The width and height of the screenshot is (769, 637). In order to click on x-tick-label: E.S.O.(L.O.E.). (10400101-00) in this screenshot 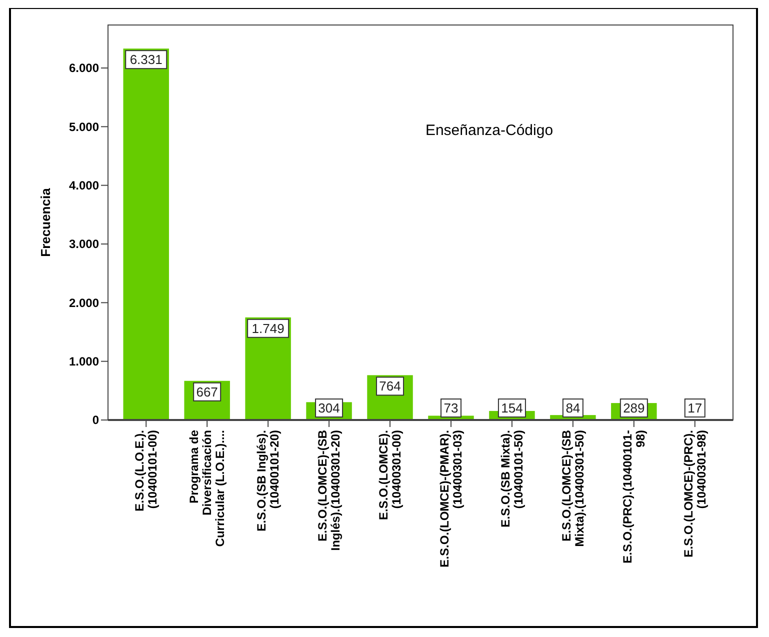, I will do `click(146, 471)`.